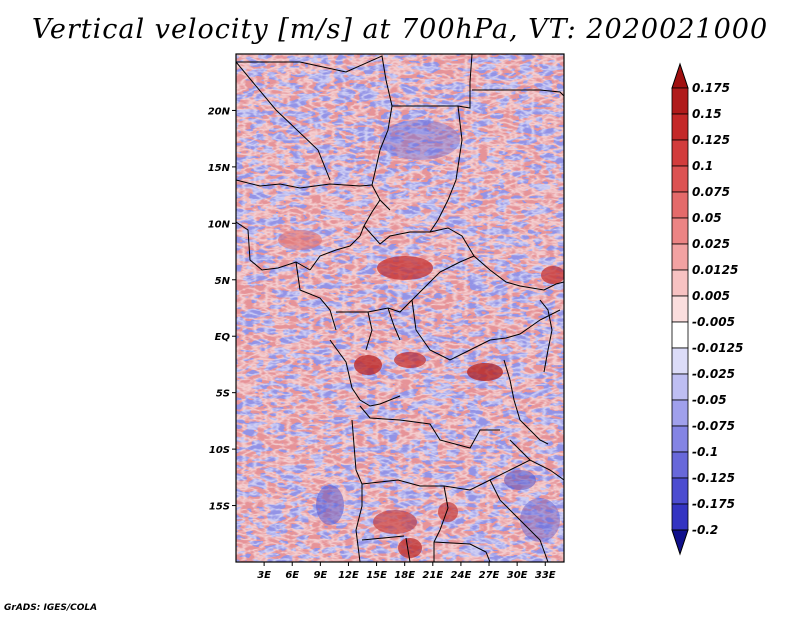 This screenshot has width=800, height=618. Describe the element at coordinates (715, 270) in the screenshot. I see `colorbar-label: 0.0125` at that location.